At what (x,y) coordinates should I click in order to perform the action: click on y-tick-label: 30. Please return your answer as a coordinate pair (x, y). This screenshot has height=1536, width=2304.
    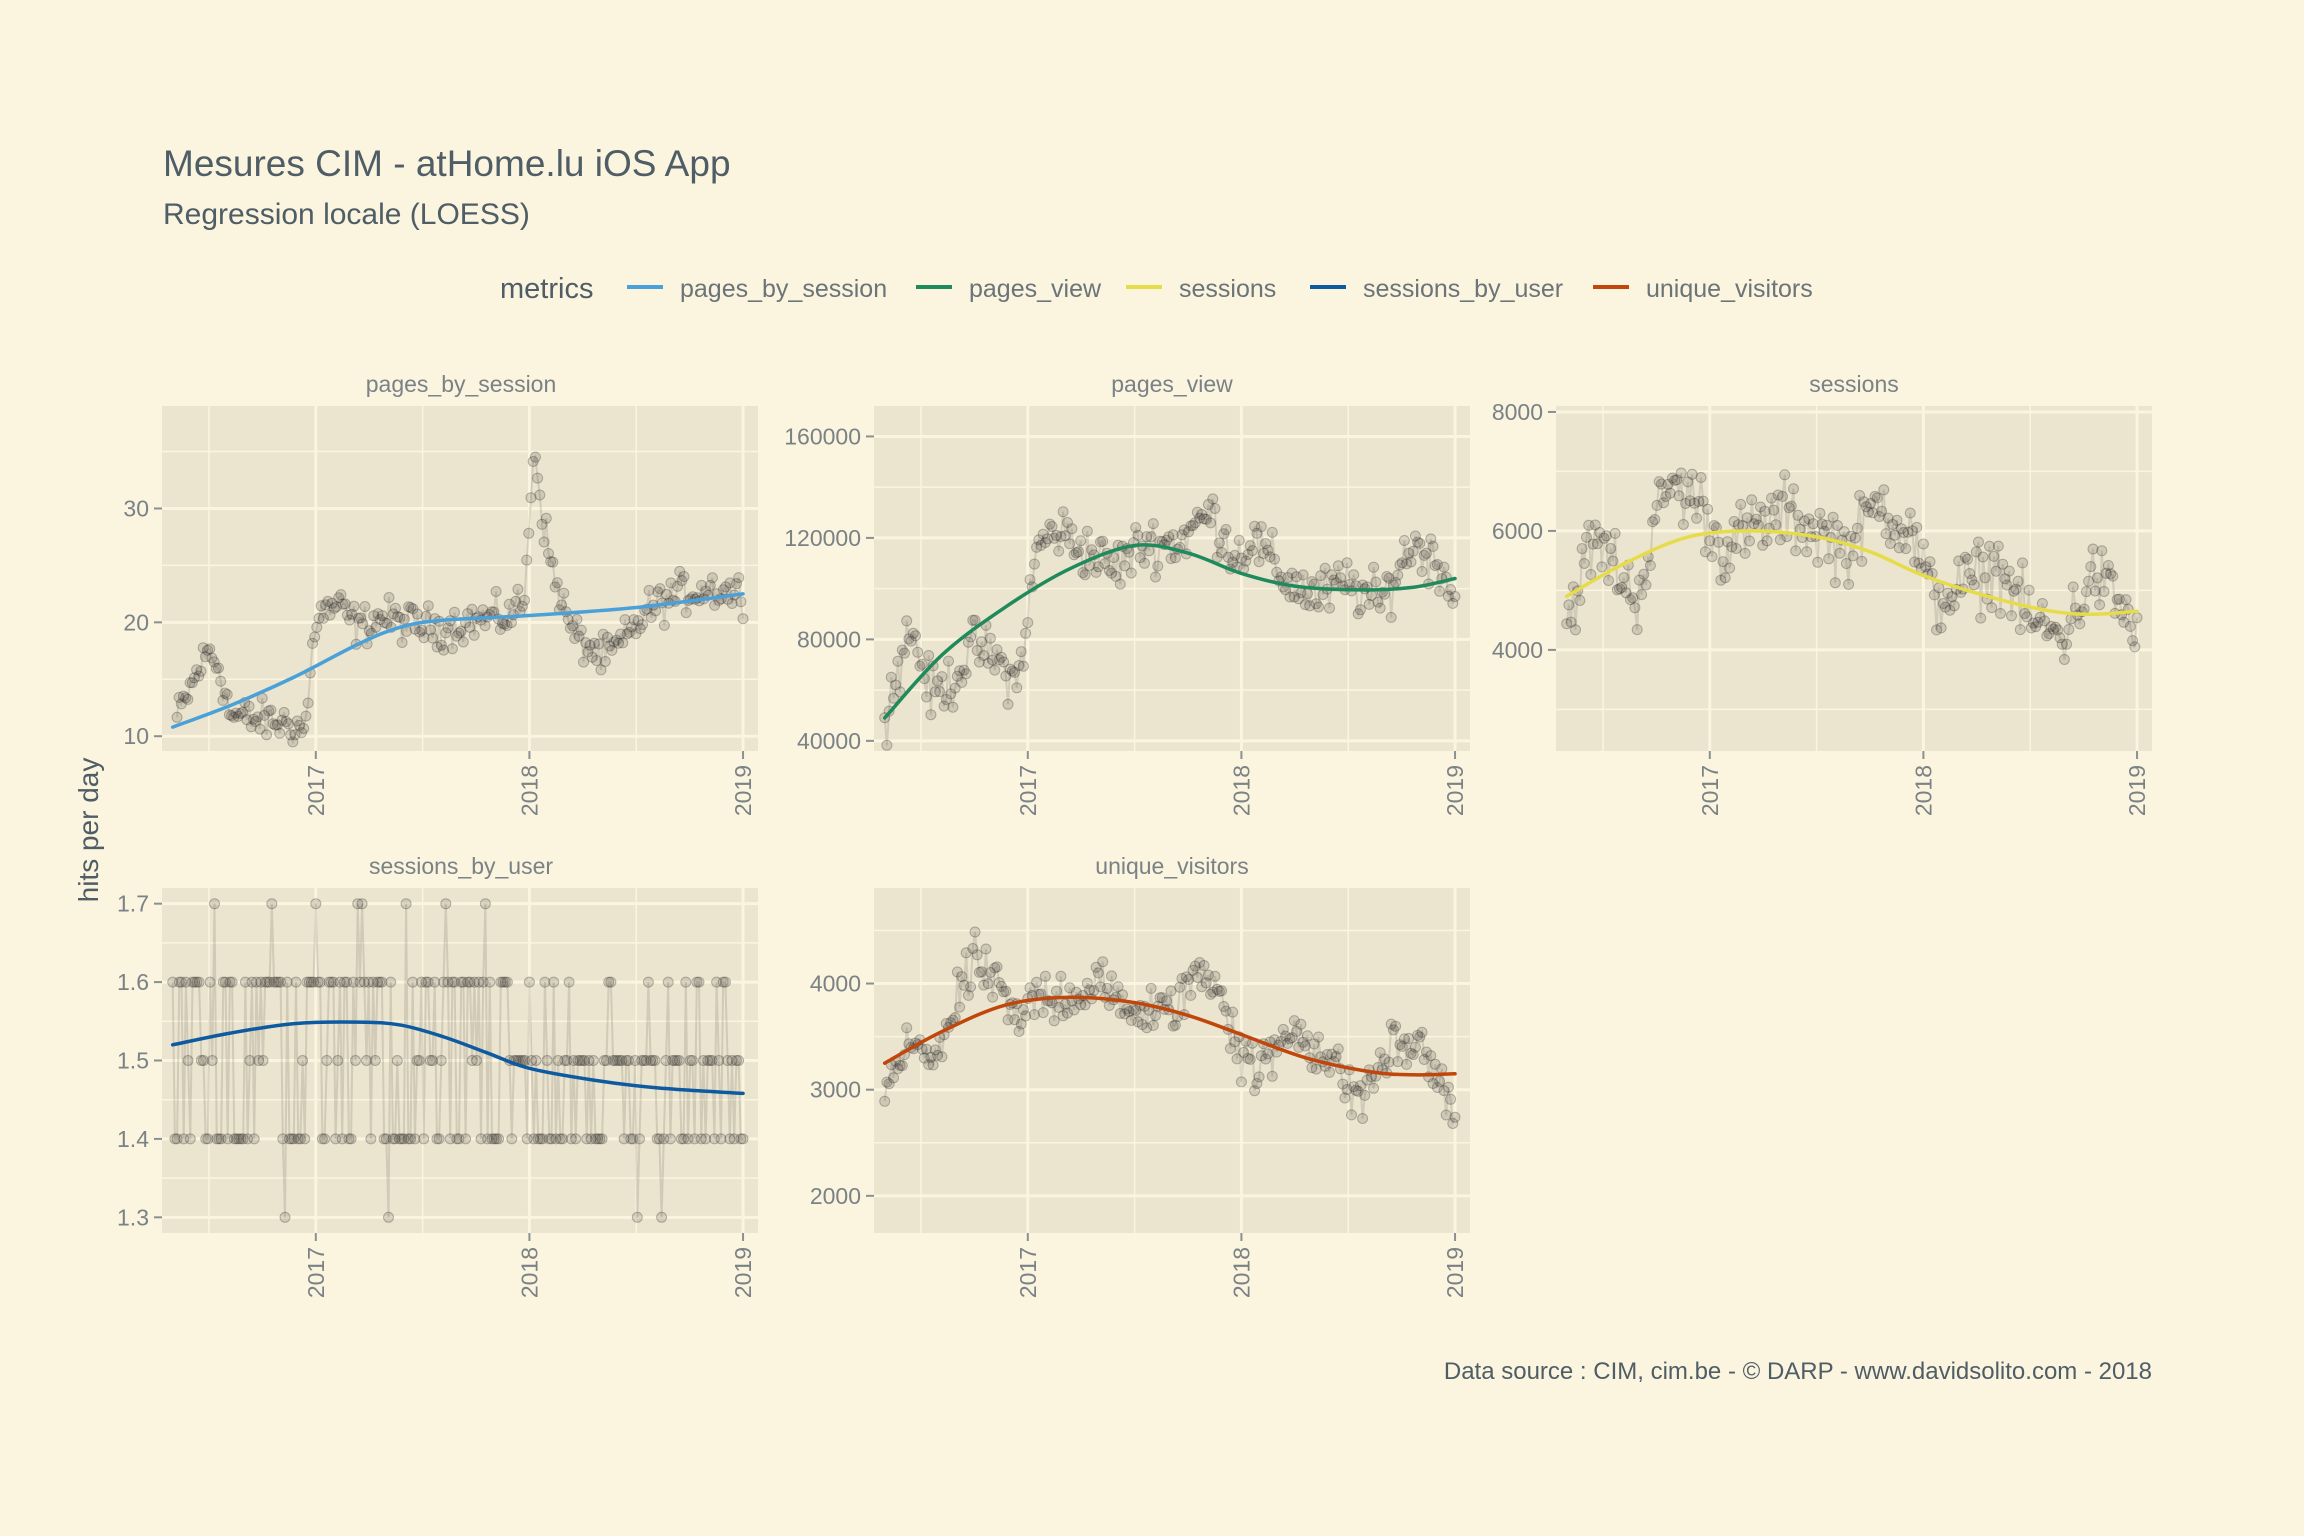
    Looking at the image, I should click on (136, 508).